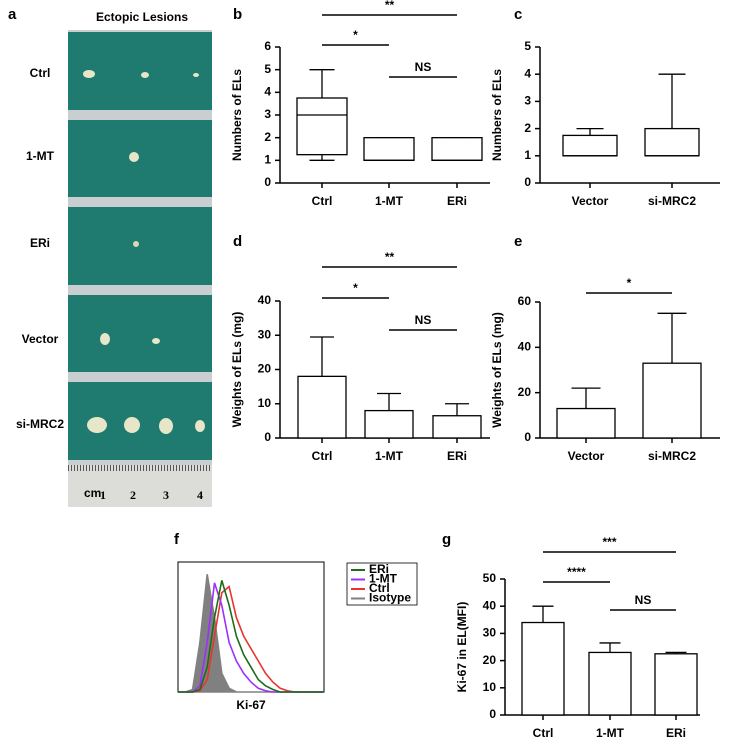  What do you see at coordinates (676, 732) in the screenshot?
I see `x-tick-label: ERi` at bounding box center [676, 732].